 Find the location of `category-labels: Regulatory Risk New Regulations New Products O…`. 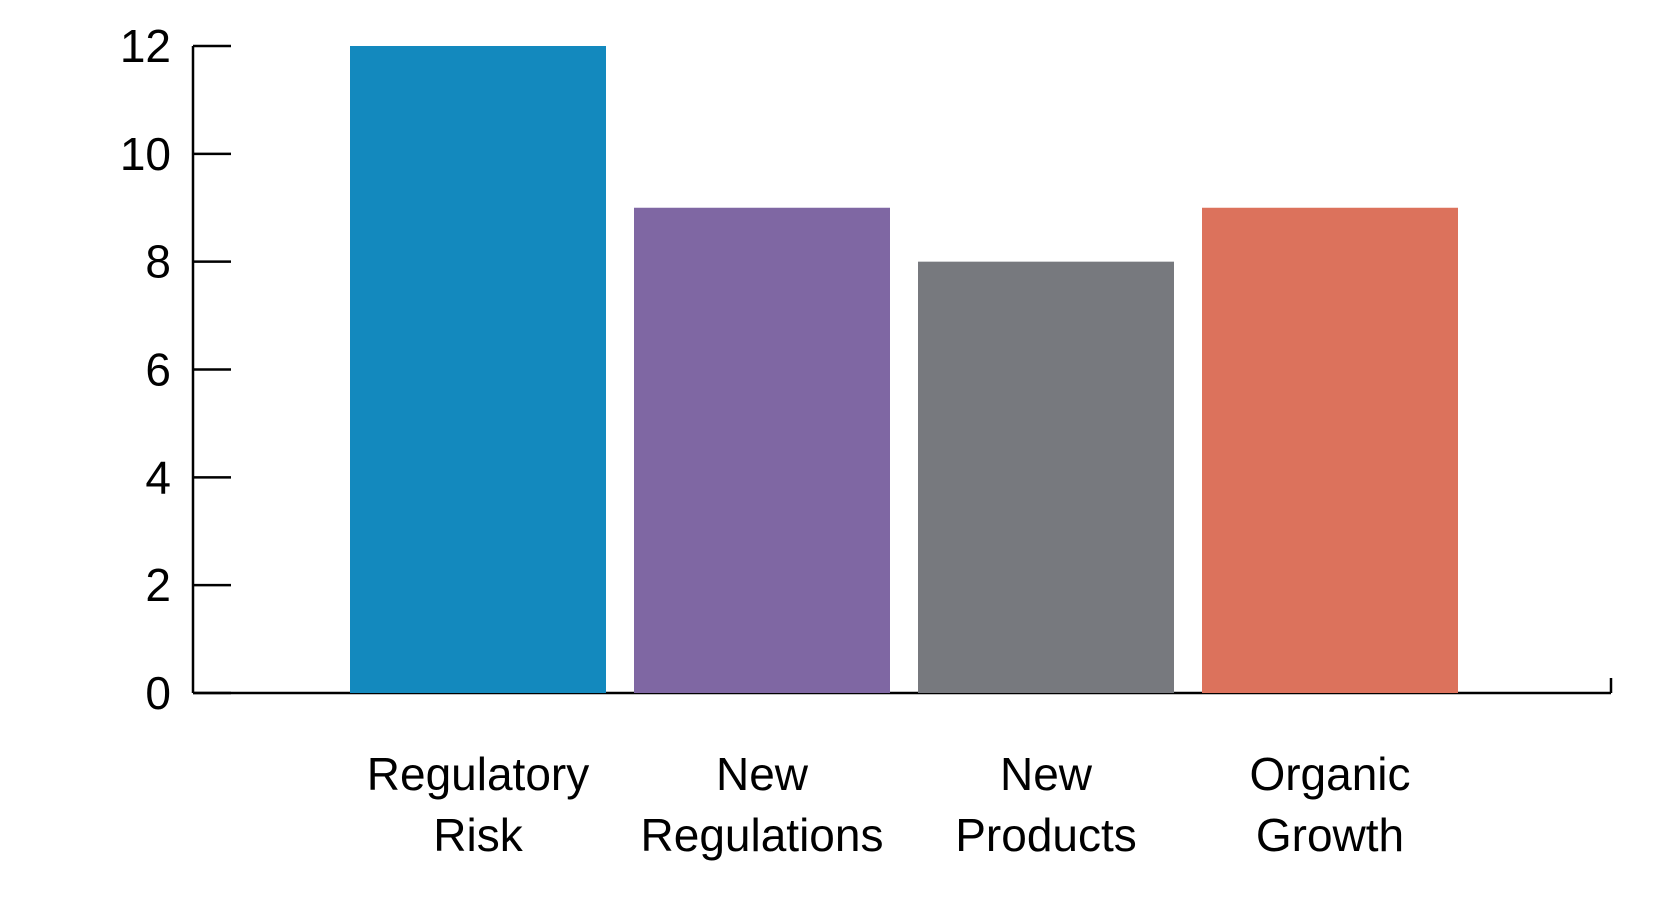

category-labels: Regulatory Risk New Regulations New Products O… is located at coordinates (889, 804).